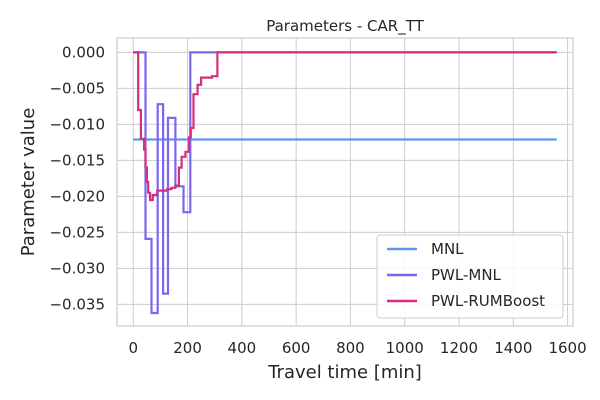 The height and width of the screenshot is (400, 600). What do you see at coordinates (77, 196) in the screenshot?
I see `y-tick-label: −0.020` at bounding box center [77, 196].